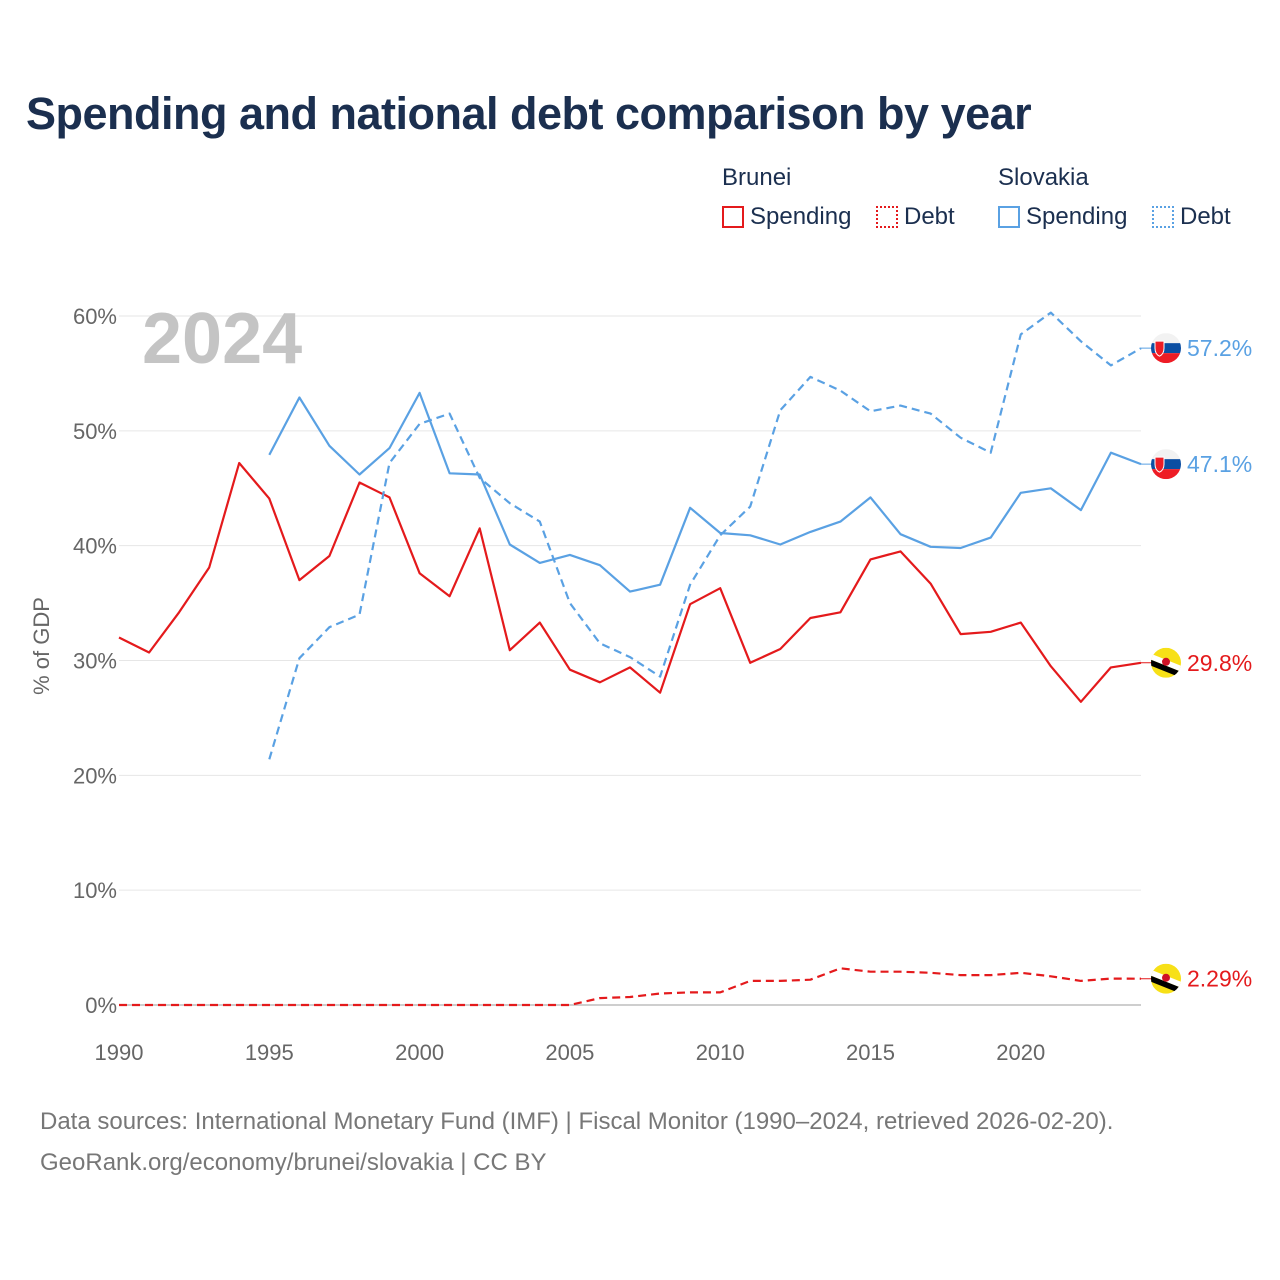  I want to click on legend-item-slovakia-debt: Debt, so click(1191, 217).